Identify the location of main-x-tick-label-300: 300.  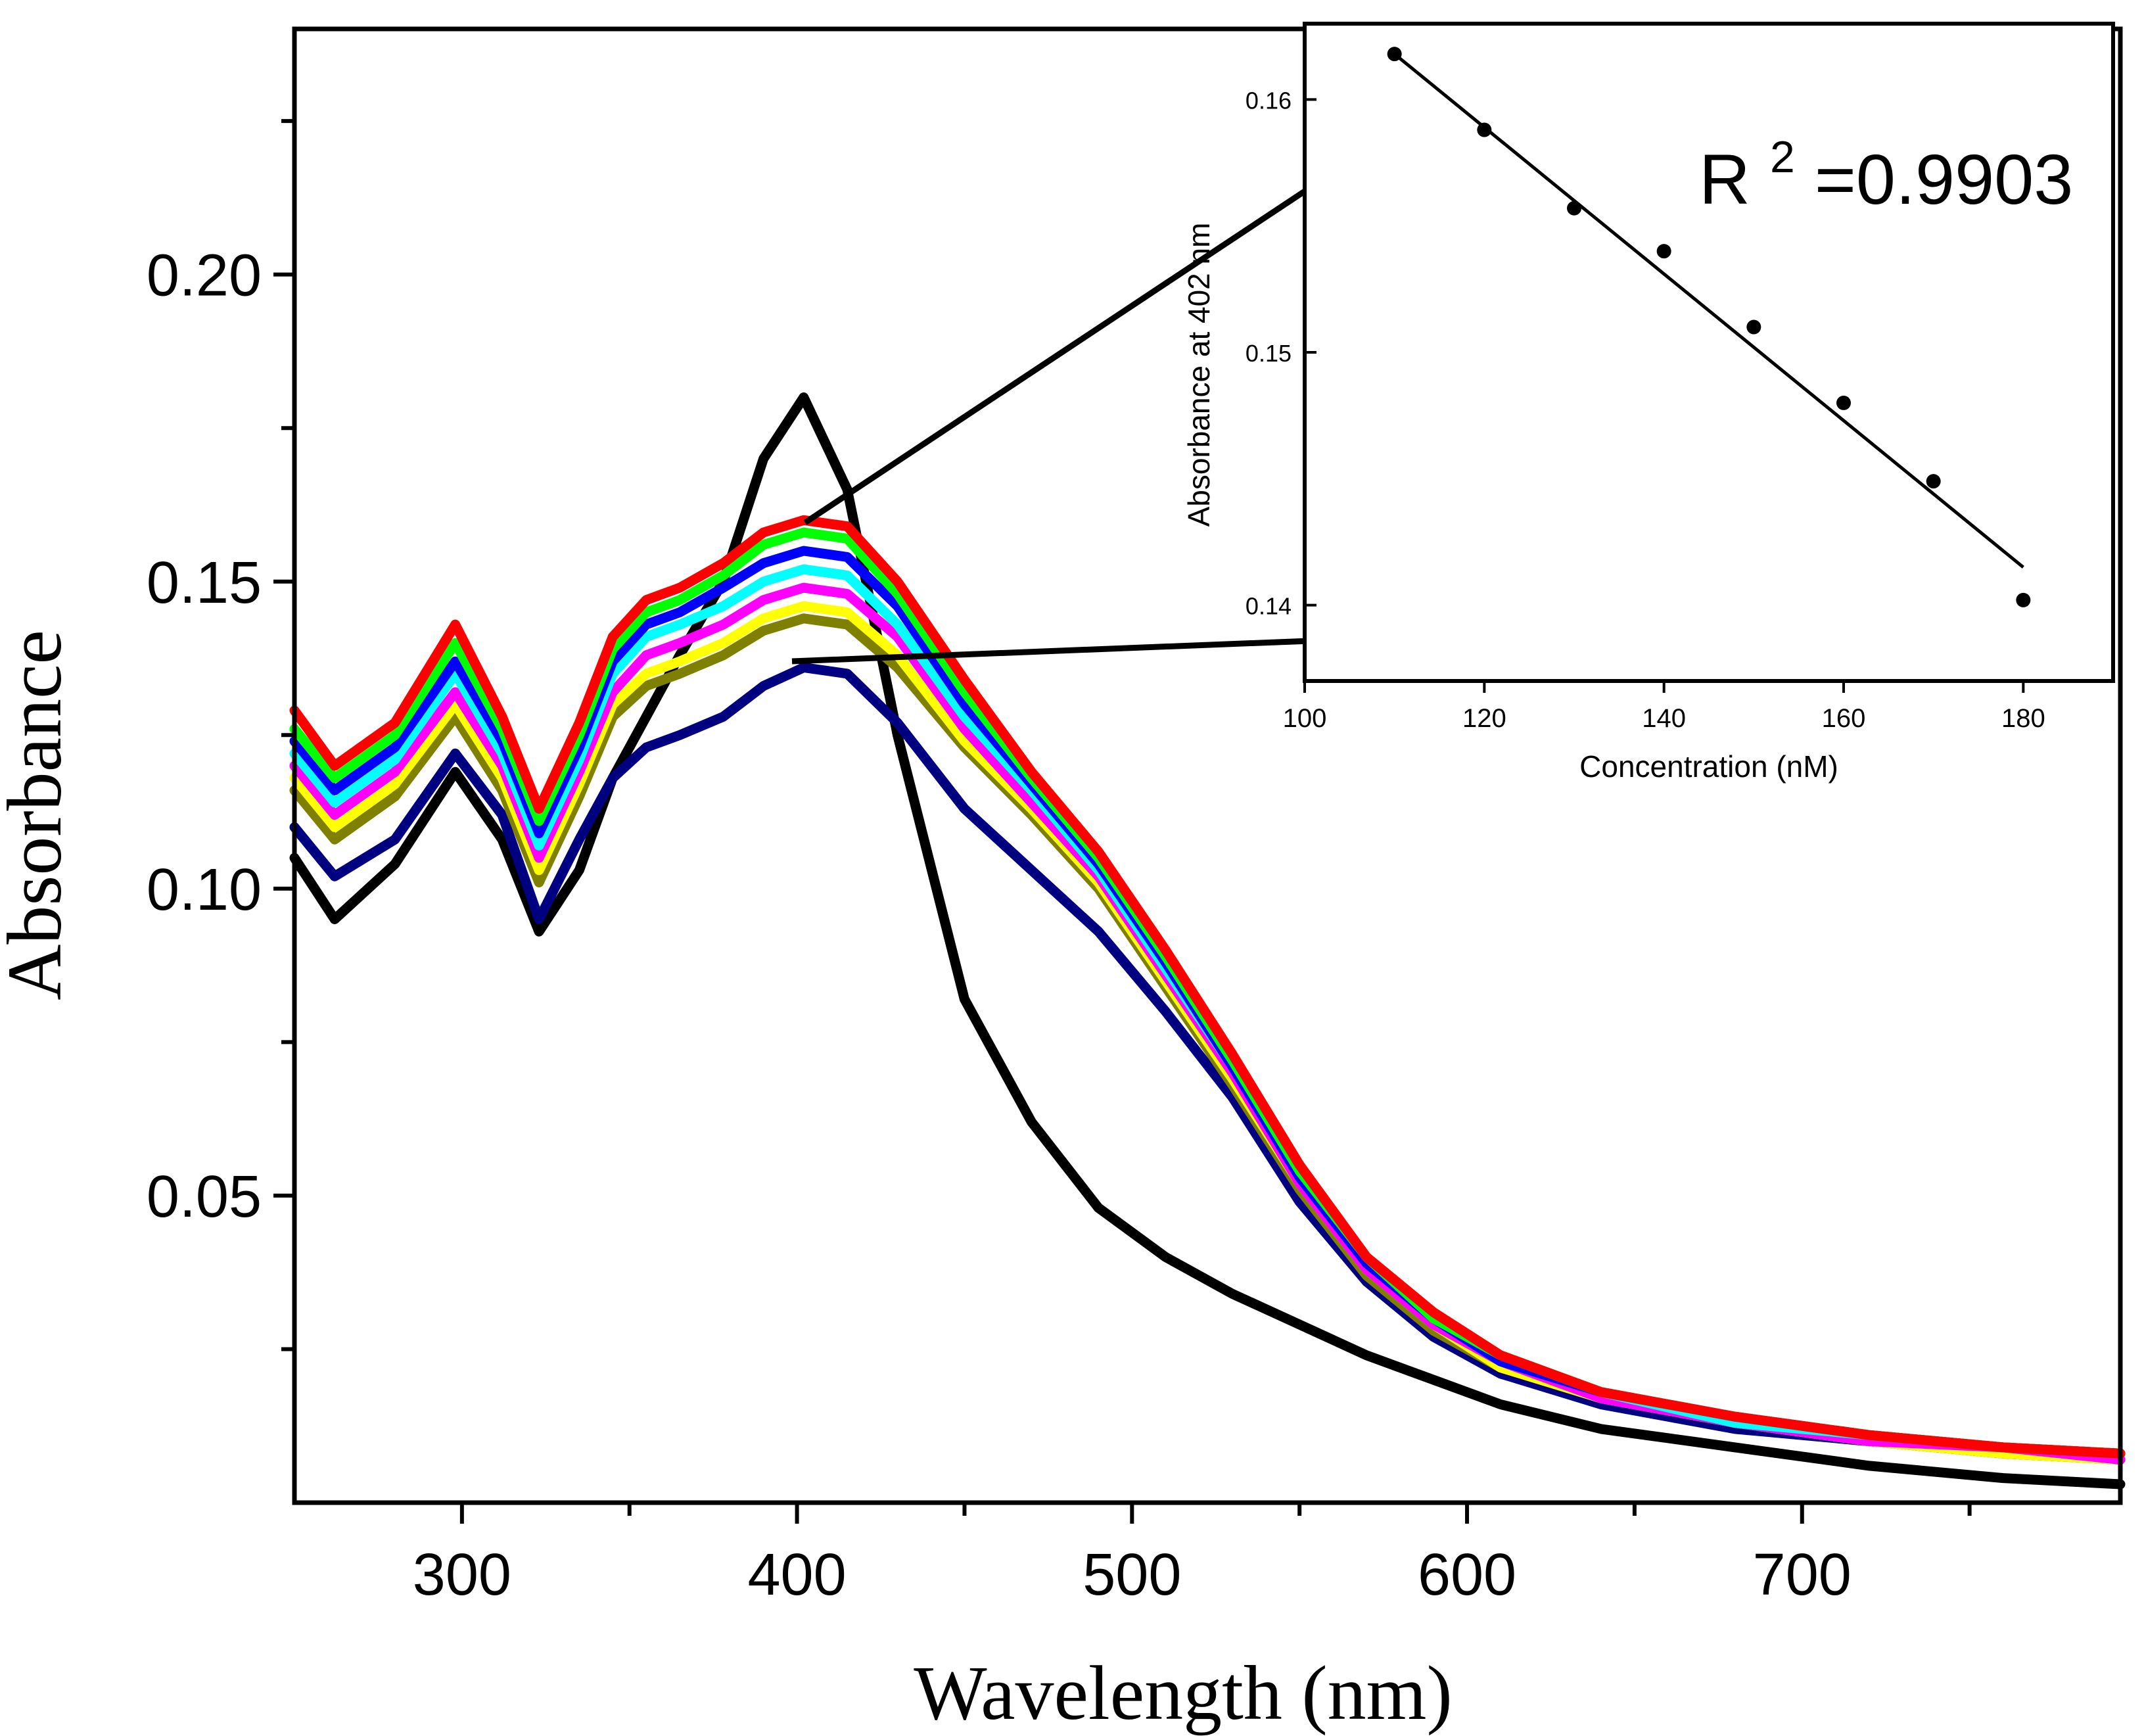
(462, 1575).